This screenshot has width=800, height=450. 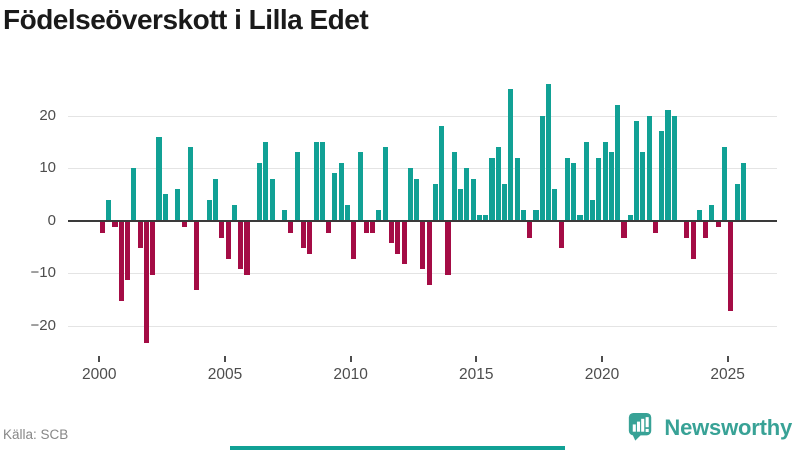 What do you see at coordinates (43, 273) in the screenshot?
I see `y-tick-label: −10` at bounding box center [43, 273].